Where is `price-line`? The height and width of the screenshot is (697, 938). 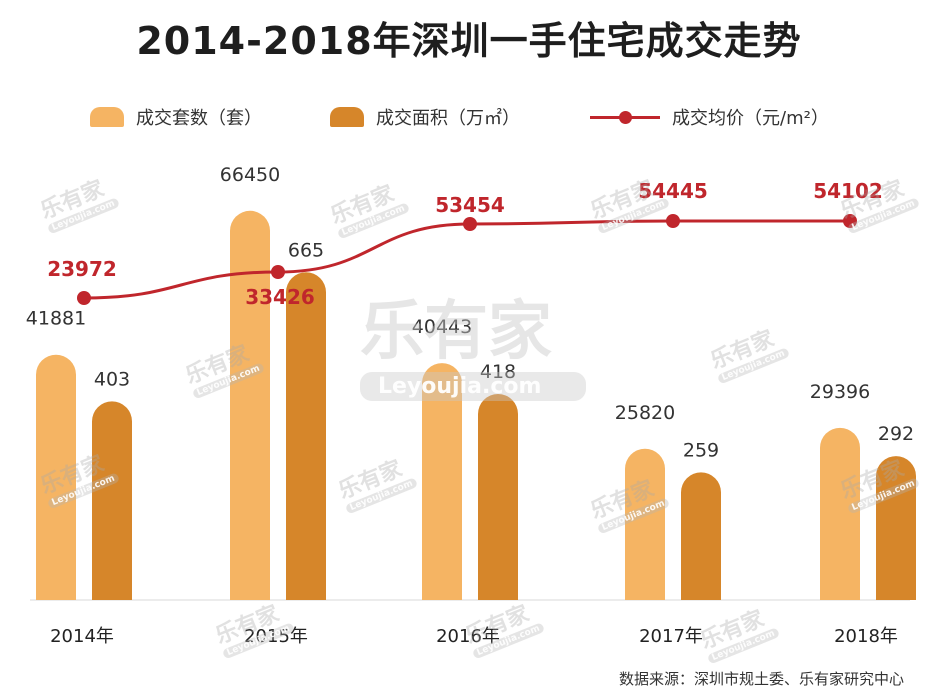 price-line is located at coordinates (466, 259).